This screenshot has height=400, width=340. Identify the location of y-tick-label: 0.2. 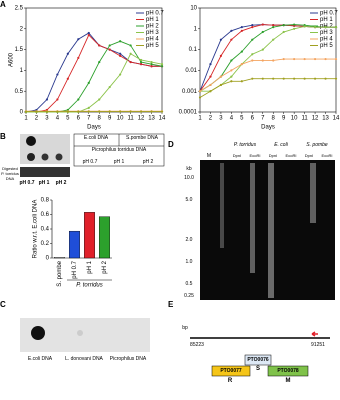
(45, 244).